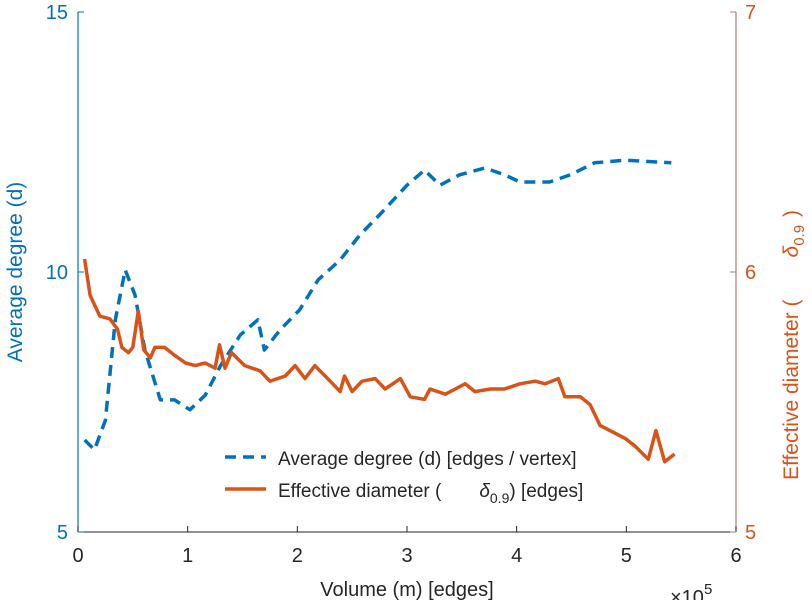  Describe the element at coordinates (794, 345) in the screenshot. I see `y-axis-right-label: Effective diameter (δ0.9)` at that location.